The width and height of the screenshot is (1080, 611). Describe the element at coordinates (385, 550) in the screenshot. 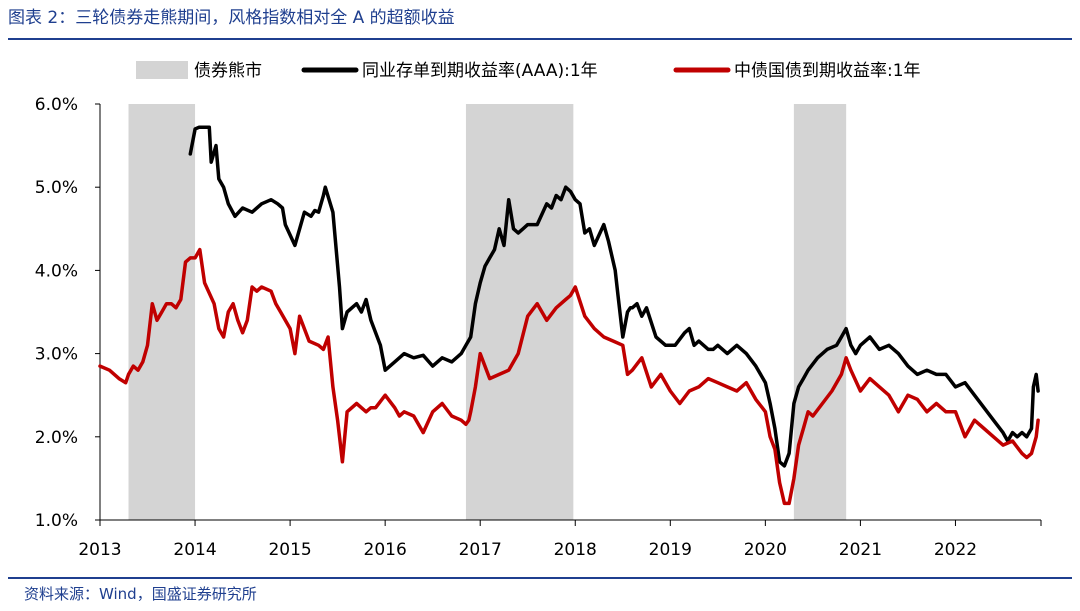

I see `x-tick-label: 2016` at that location.